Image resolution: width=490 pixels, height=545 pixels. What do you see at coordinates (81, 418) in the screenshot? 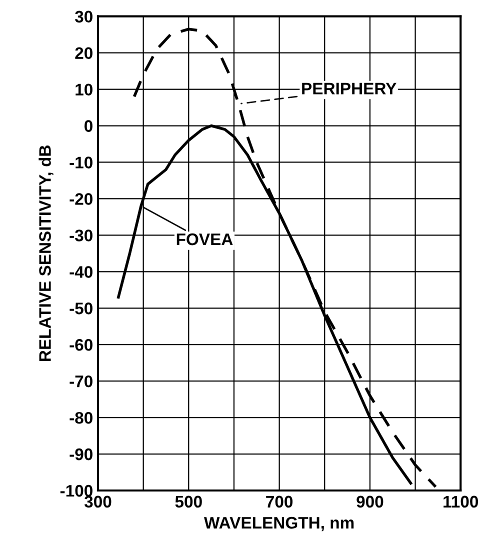
I see `y-tick-label: -80` at bounding box center [81, 418].